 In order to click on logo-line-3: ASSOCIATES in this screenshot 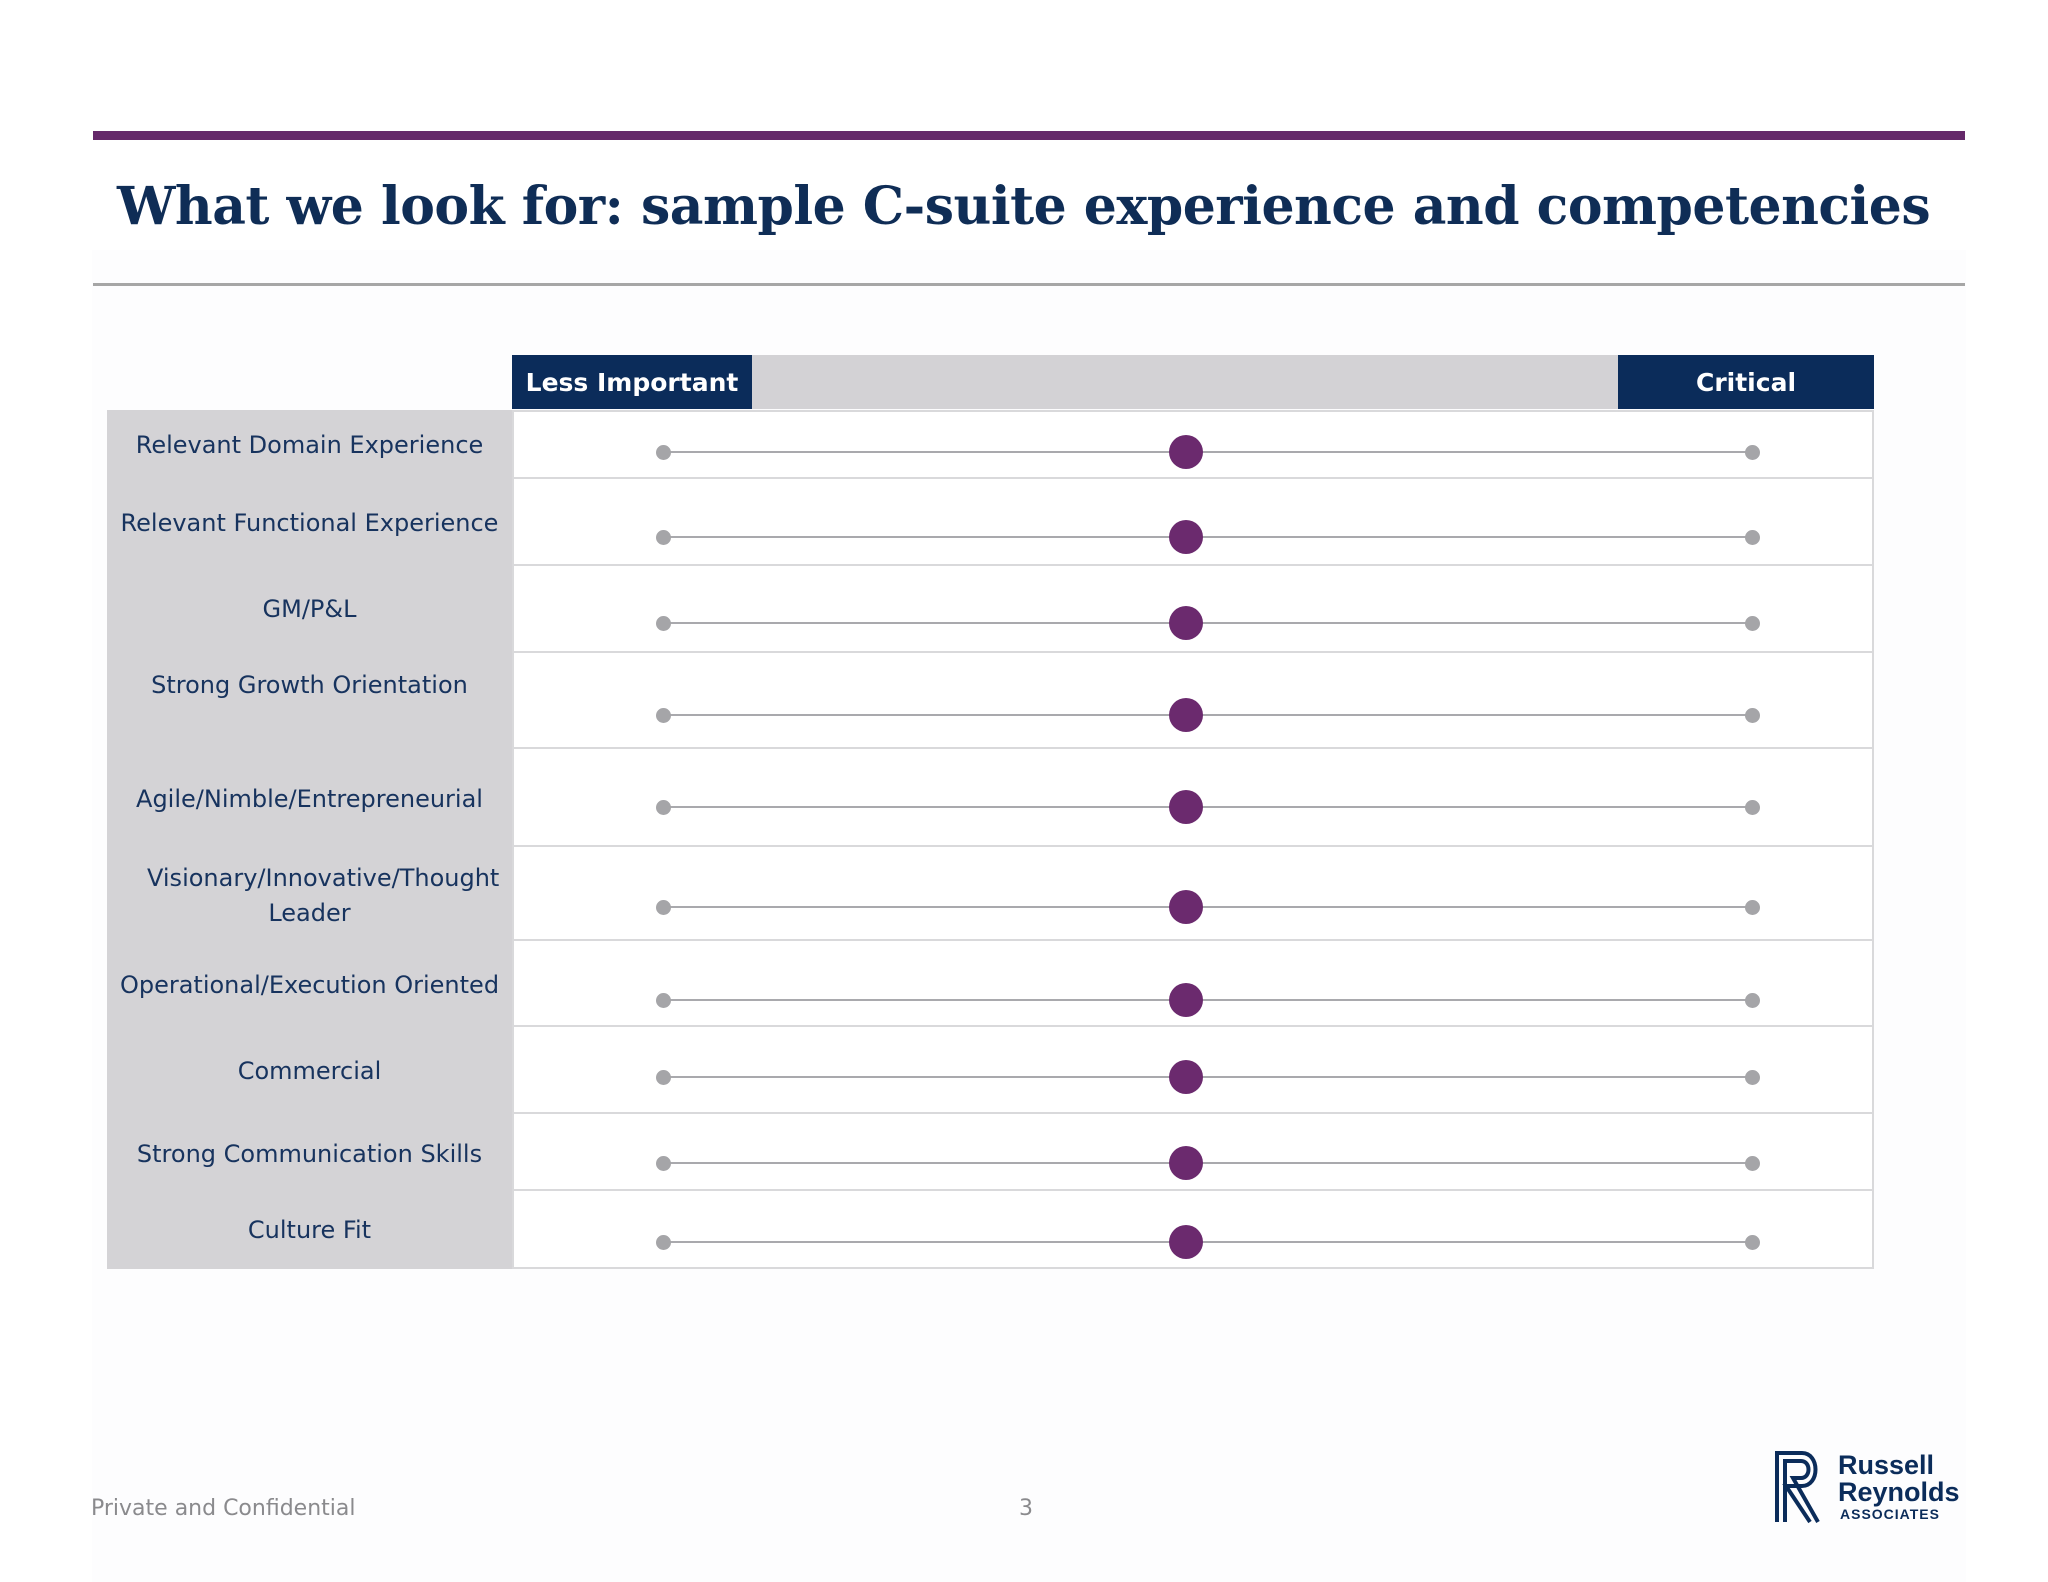, I will do `click(1890, 1514)`.